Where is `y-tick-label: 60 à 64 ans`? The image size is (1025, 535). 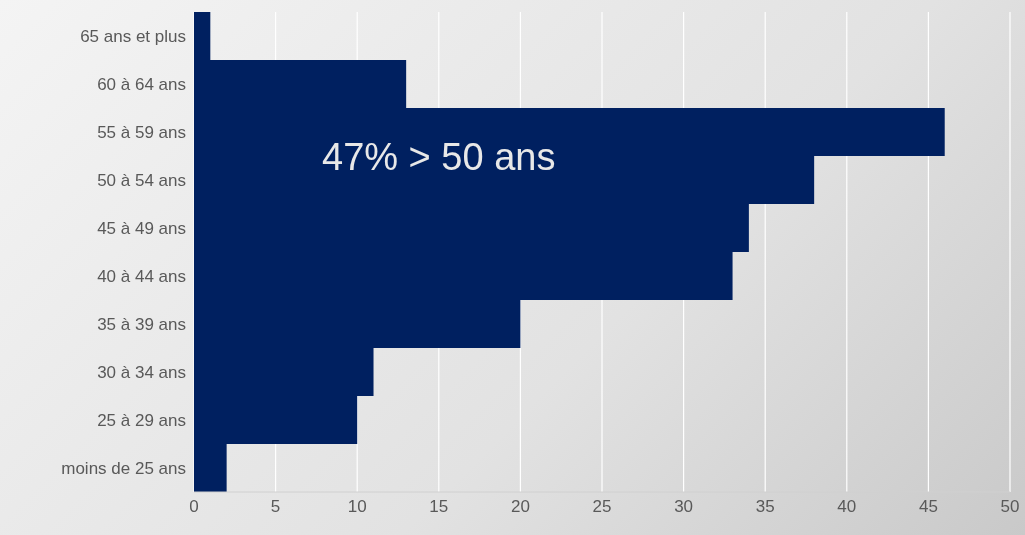 y-tick-label: 60 à 64 ans is located at coordinates (141, 85).